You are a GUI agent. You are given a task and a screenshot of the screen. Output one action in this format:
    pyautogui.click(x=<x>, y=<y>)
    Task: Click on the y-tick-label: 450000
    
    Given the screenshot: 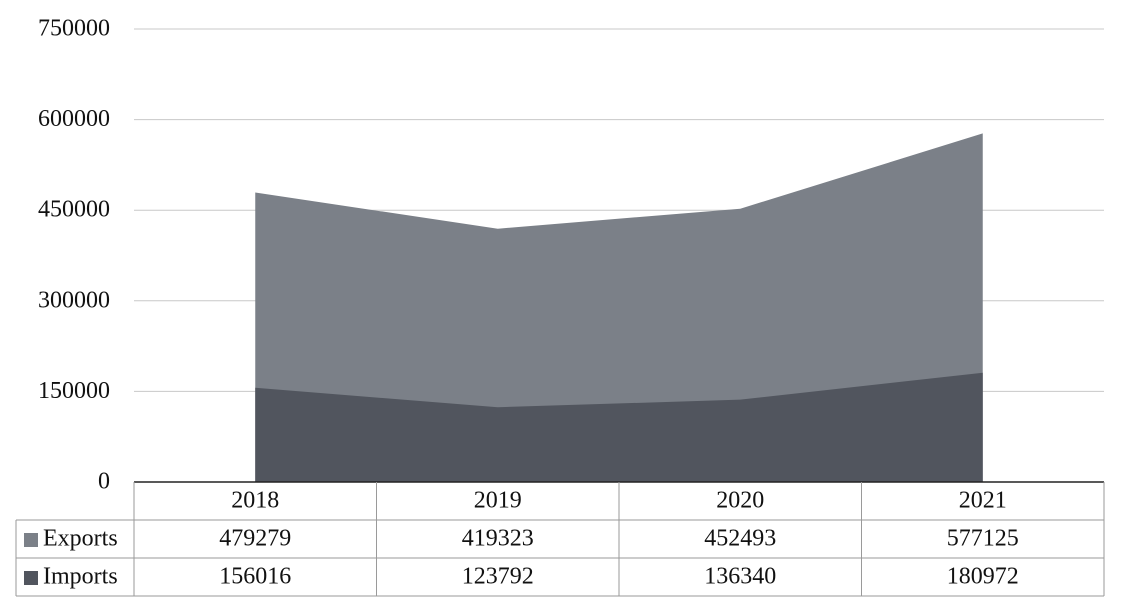 What is the action you would take?
    pyautogui.click(x=74, y=210)
    